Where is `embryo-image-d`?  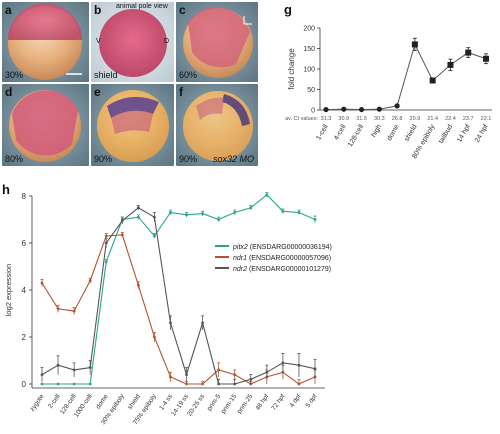
embryo-image-d is located at coordinates (45, 125).